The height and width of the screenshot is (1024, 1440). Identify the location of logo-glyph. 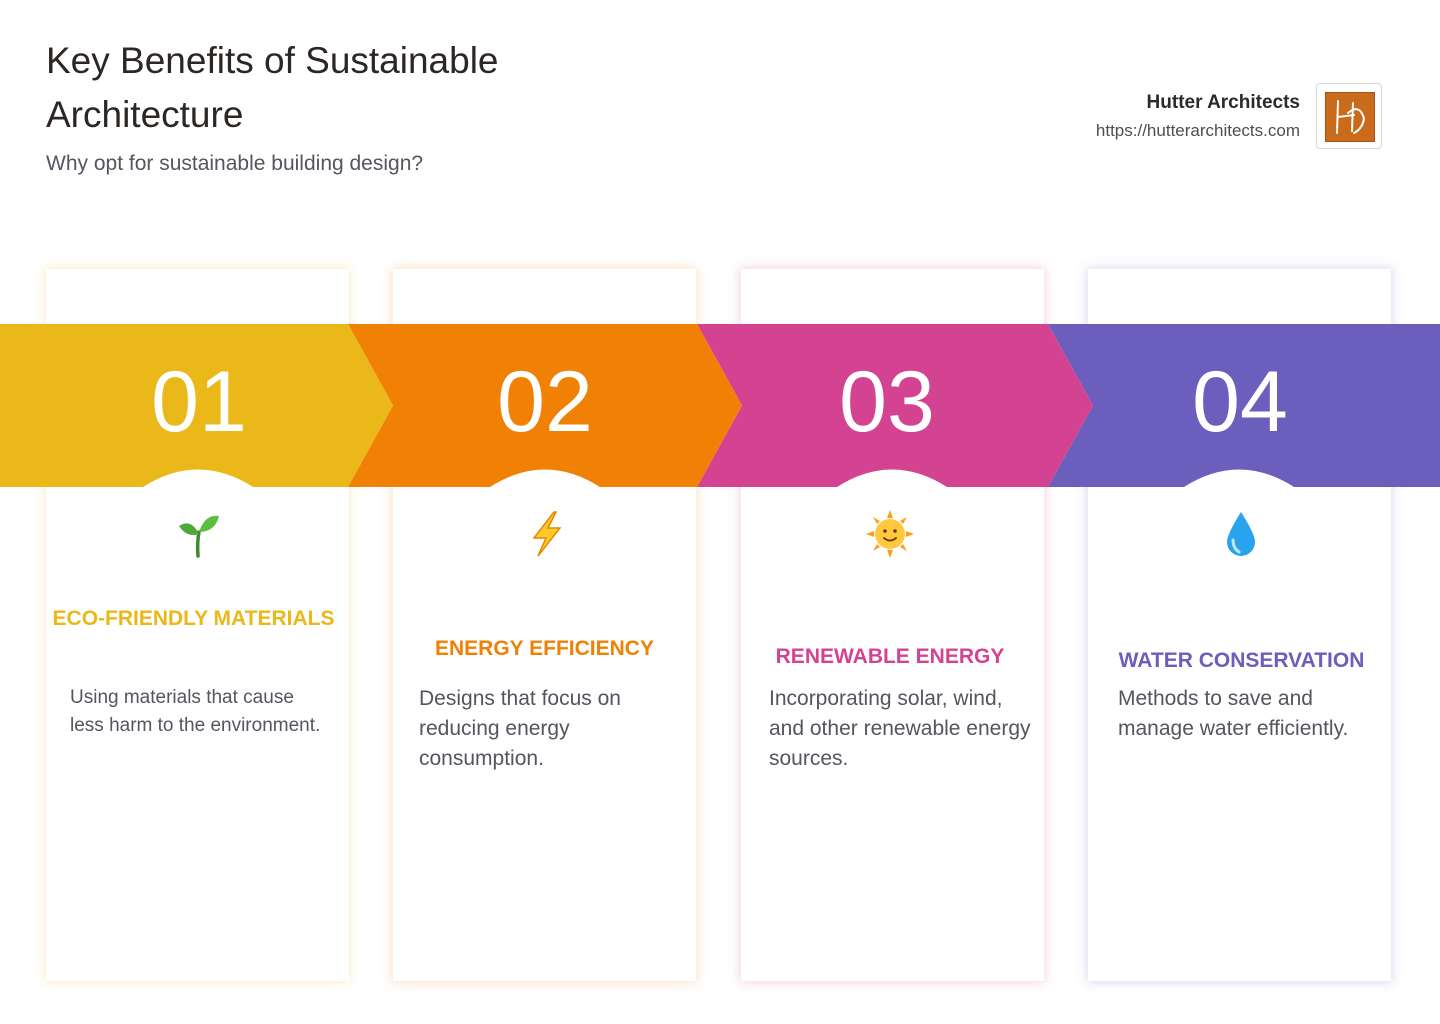
(1351, 117).